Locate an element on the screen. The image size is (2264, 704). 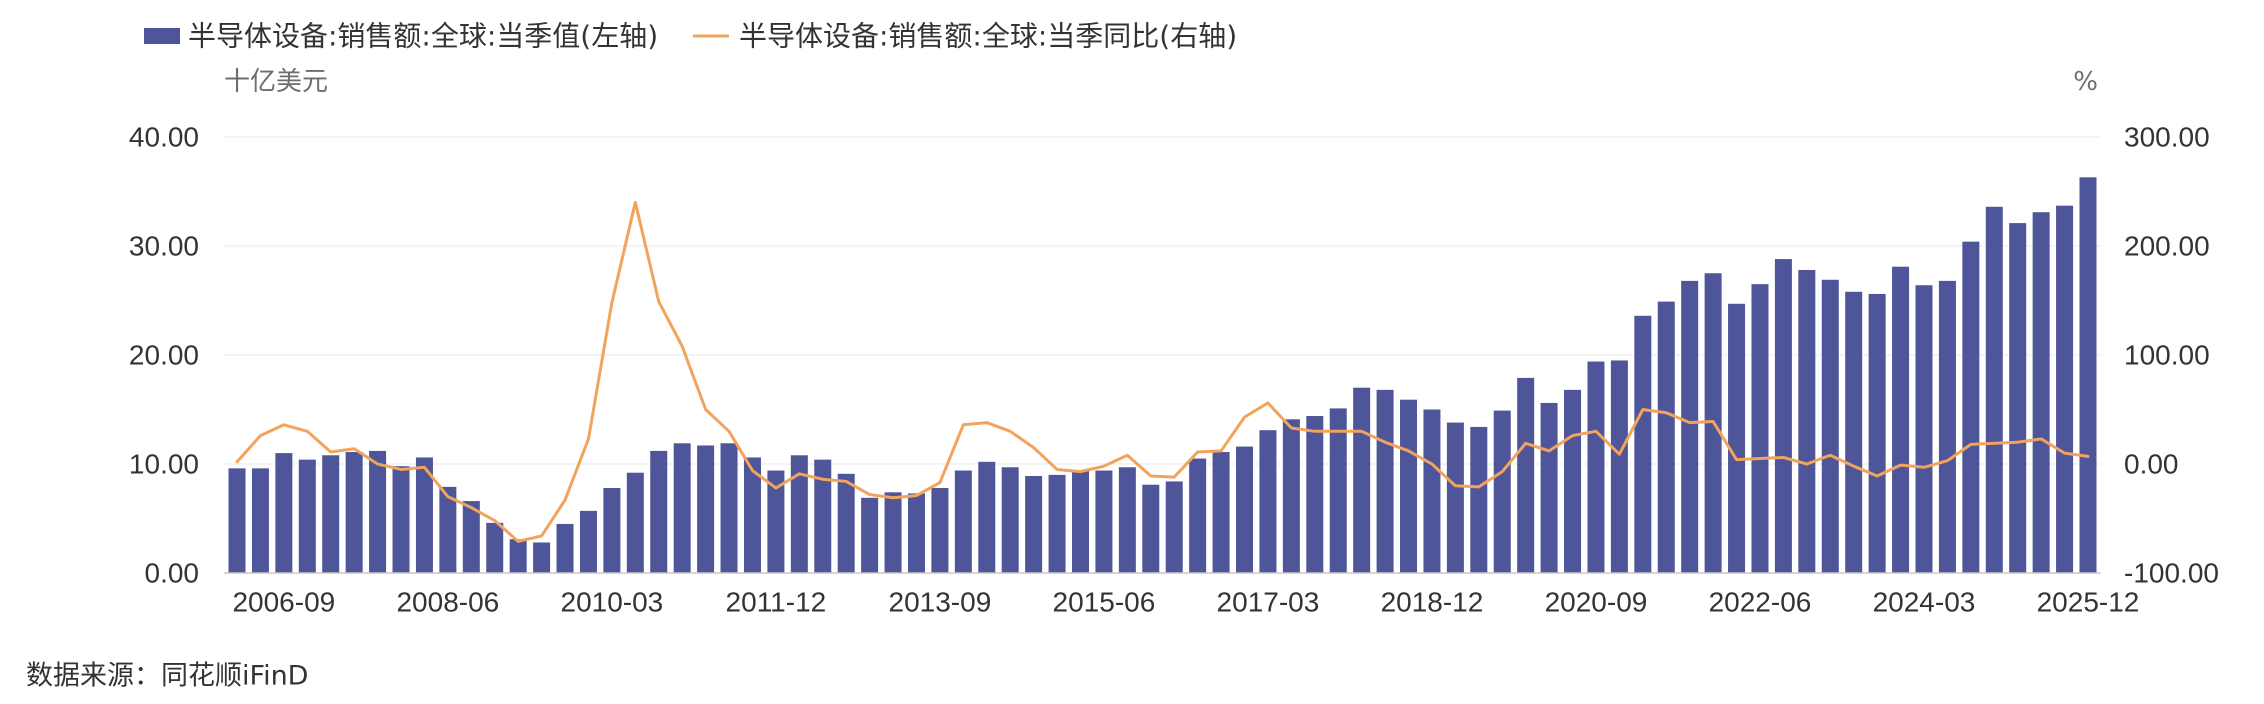
right-axis-unit: % is located at coordinates (2085, 82).